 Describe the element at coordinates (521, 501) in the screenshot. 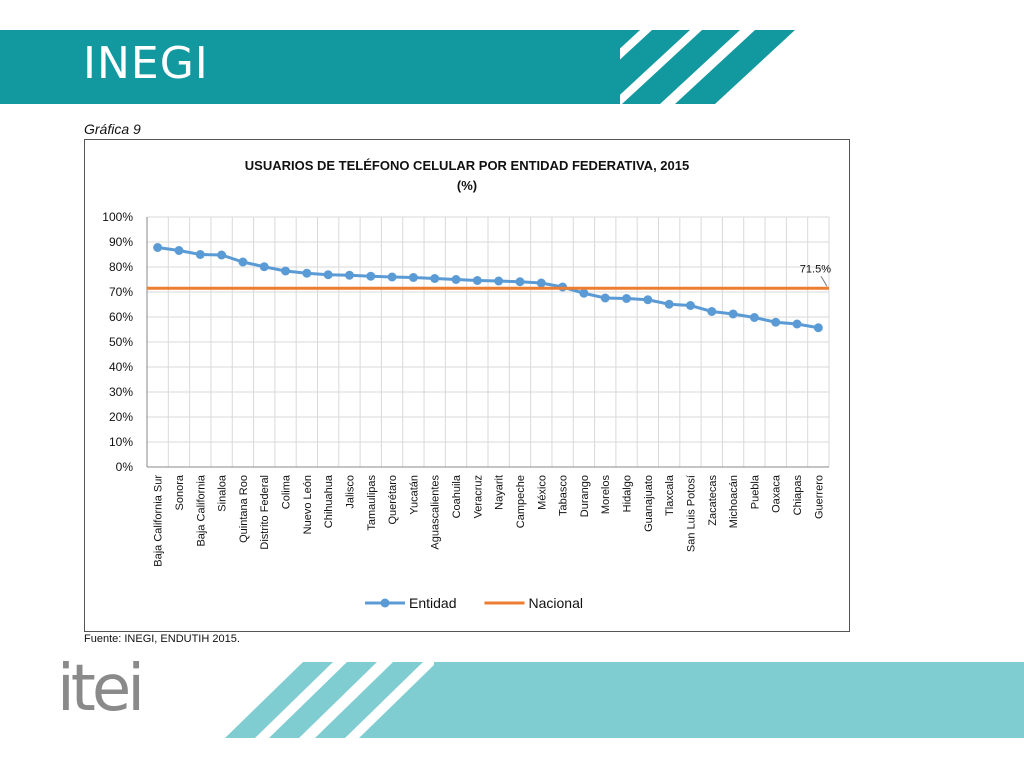

I see `x-tick-label: Campeche` at that location.